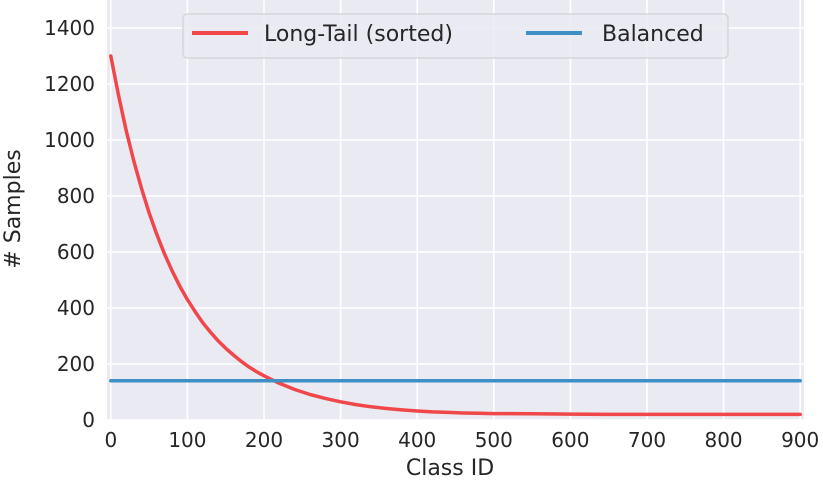  What do you see at coordinates (76, 252) in the screenshot?
I see `y-tick-label: 600` at bounding box center [76, 252].